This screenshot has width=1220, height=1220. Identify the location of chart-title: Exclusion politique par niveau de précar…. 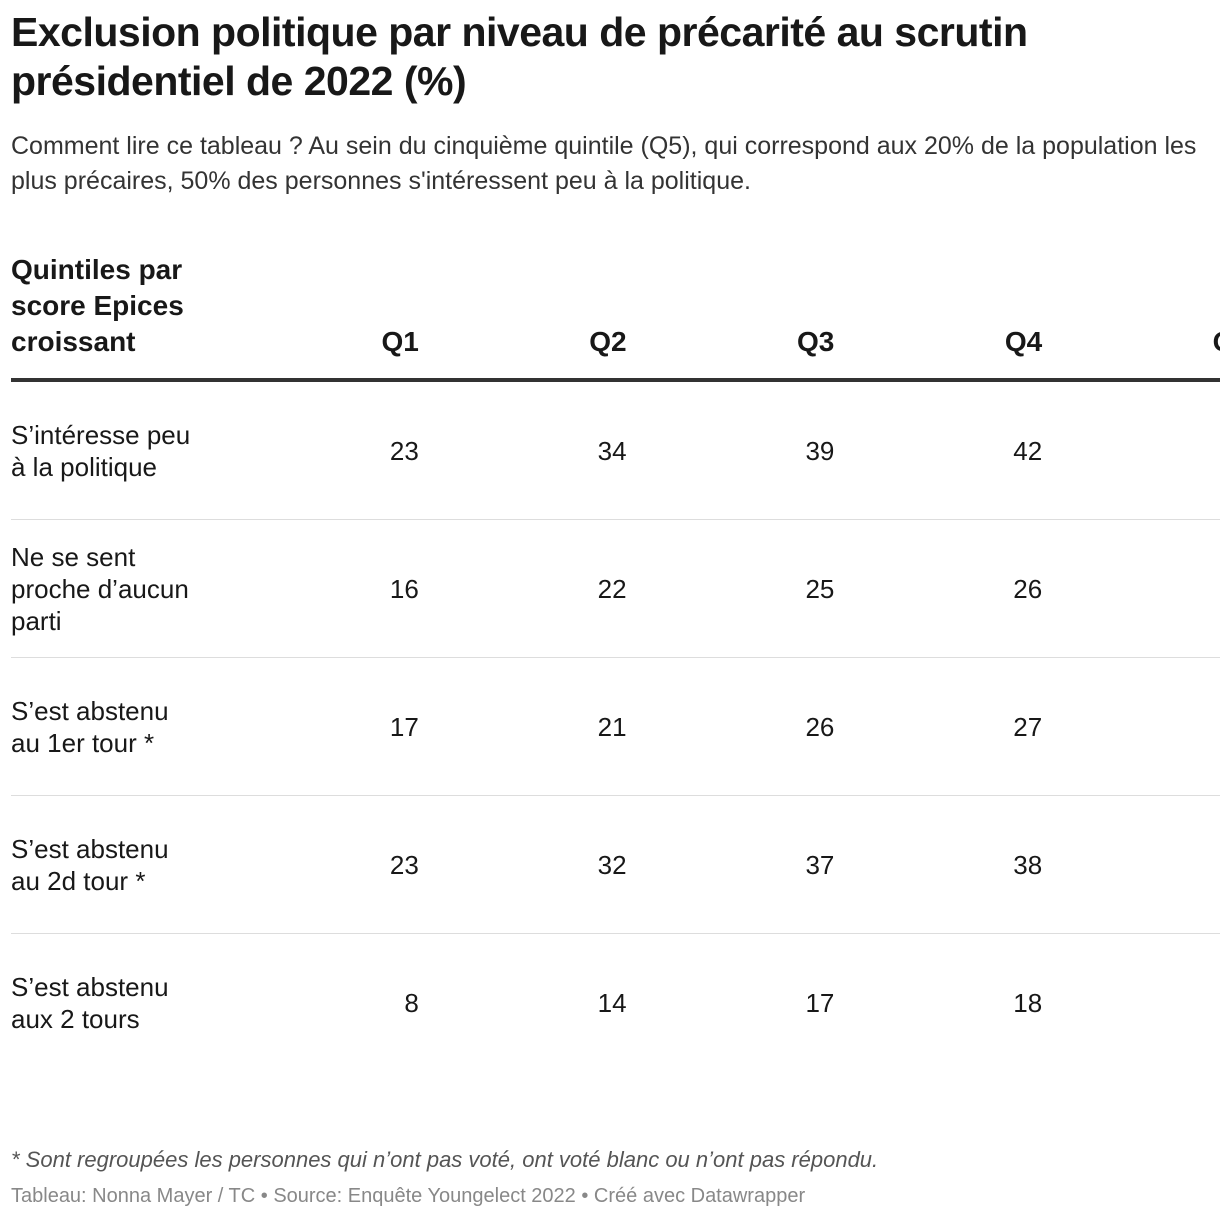
(519, 56).